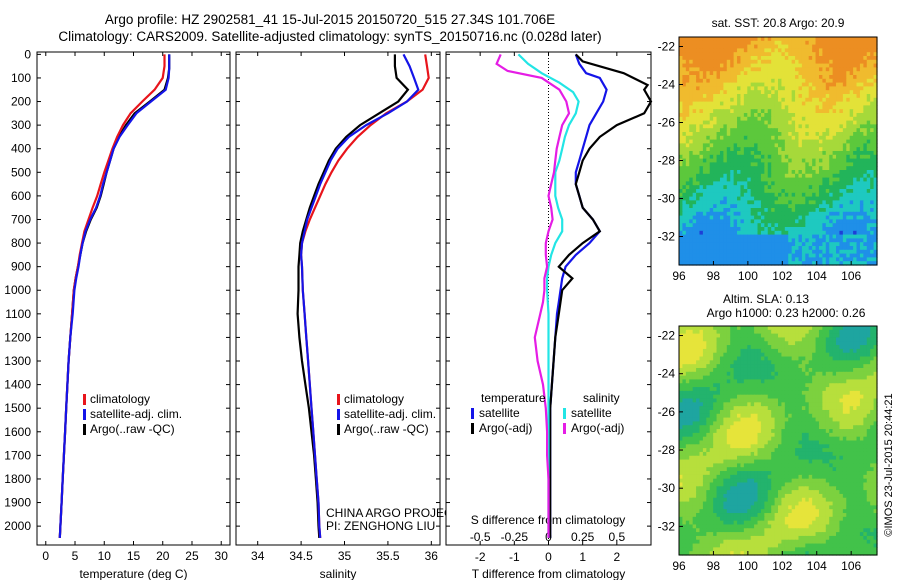  Describe the element at coordinates (851, 276) in the screenshot. I see `x-tick-label: 106` at that location.